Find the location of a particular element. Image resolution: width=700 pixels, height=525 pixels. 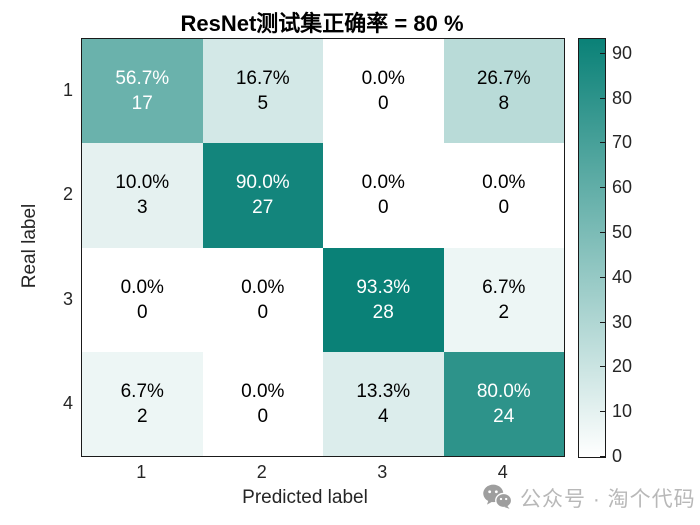

cell-percent: 16.7% is located at coordinates (262, 79).